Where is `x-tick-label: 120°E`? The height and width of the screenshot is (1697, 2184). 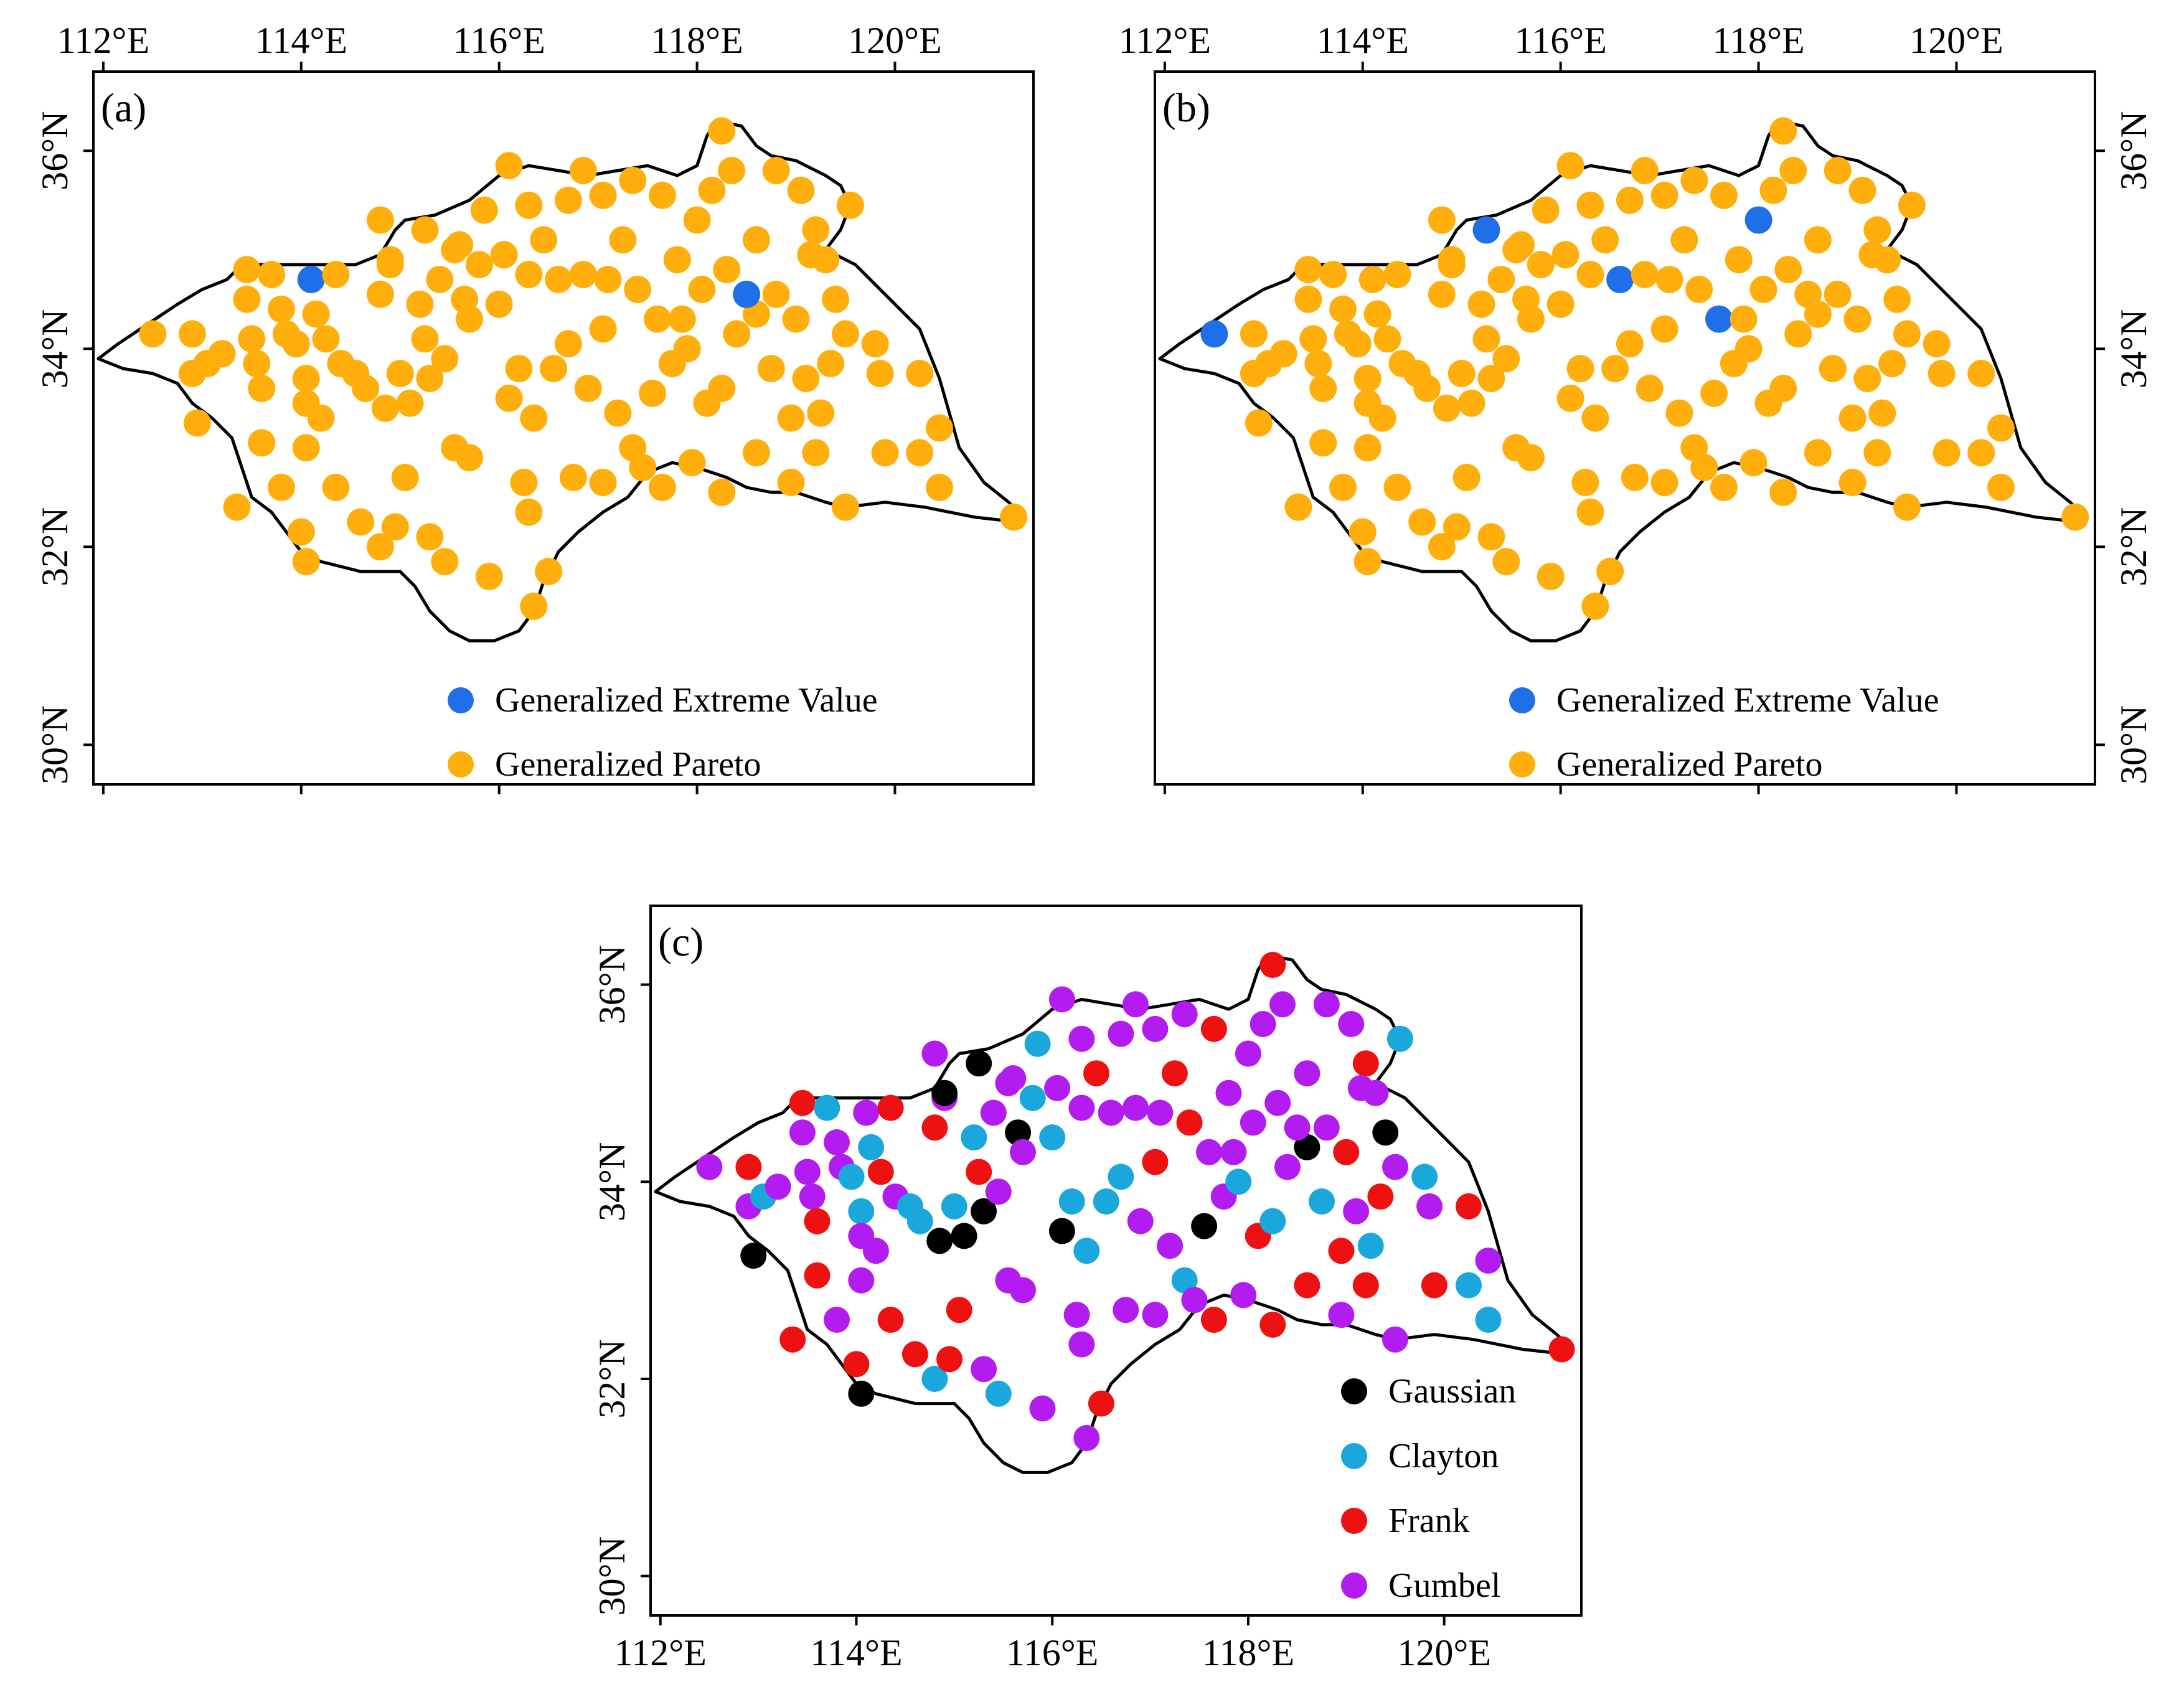 x-tick-label: 120°E is located at coordinates (1956, 40).